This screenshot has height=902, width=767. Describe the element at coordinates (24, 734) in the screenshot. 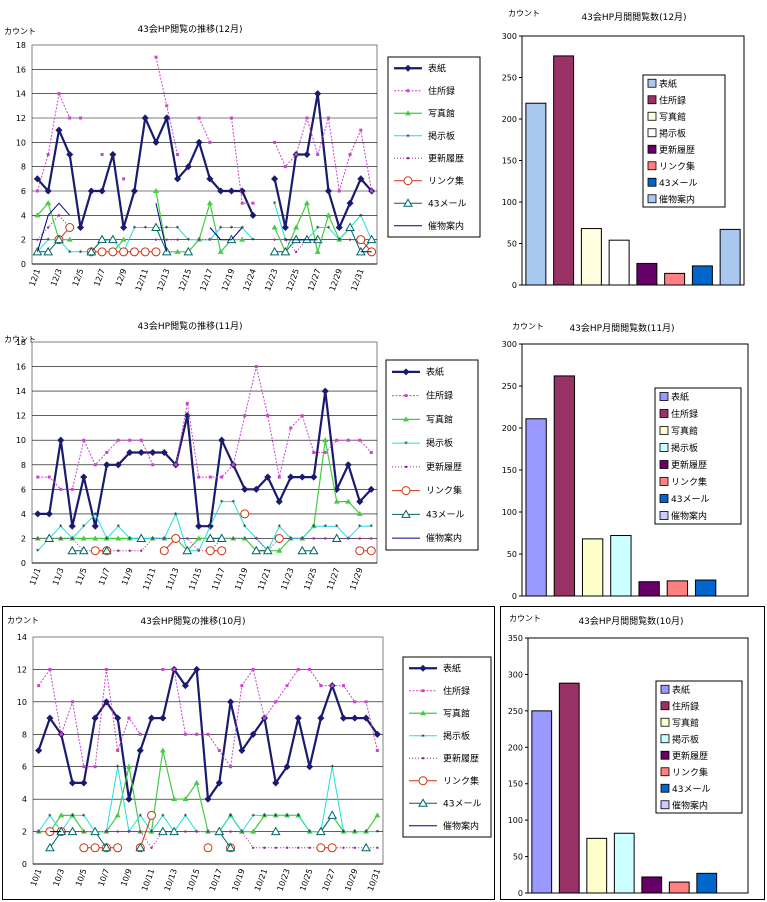

I see `y-tick-label: 8` at that location.